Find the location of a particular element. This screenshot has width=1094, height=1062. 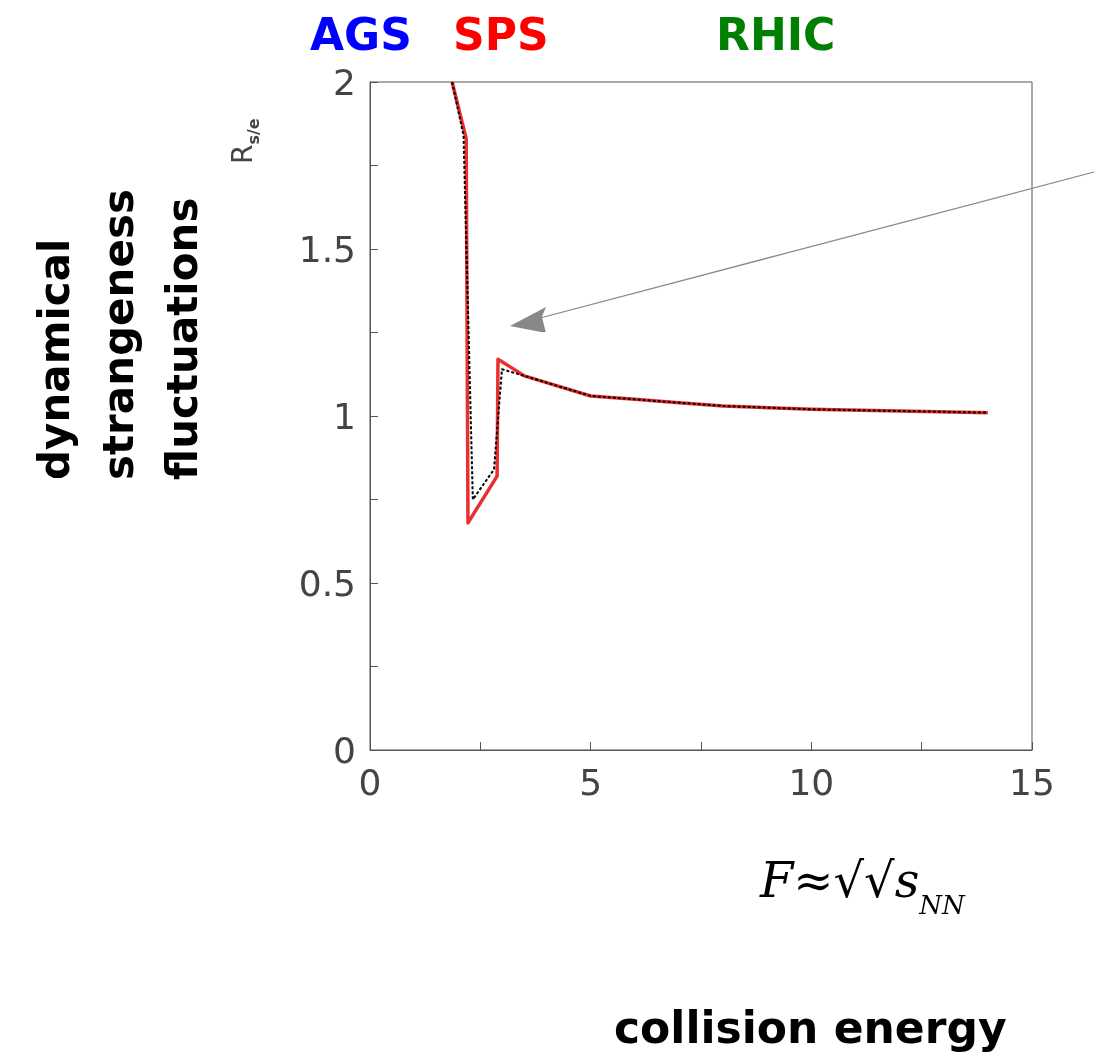

x-tick-label: 15 is located at coordinates (1032, 782).